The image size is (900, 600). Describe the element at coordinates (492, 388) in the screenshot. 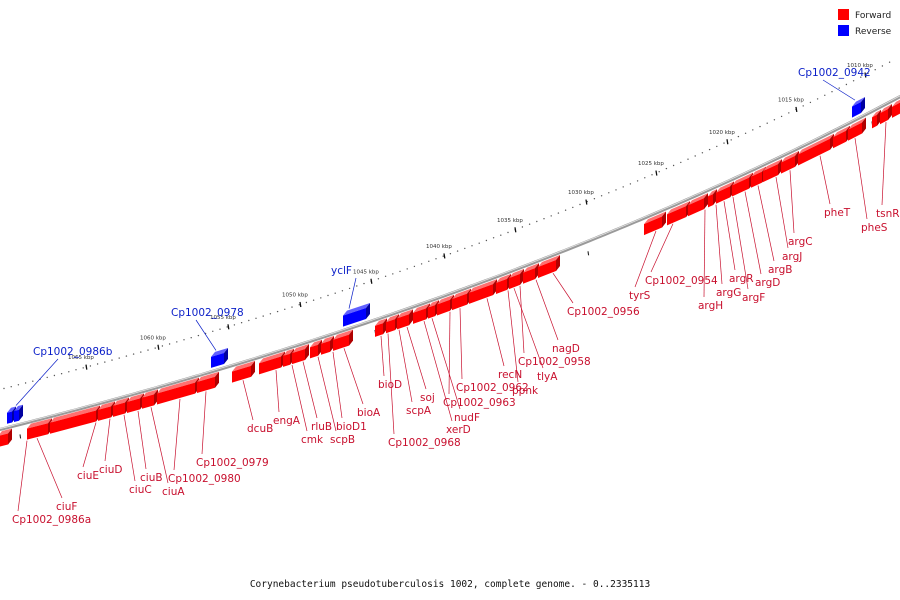

I see `gene-label: Cp1002_0962` at that location.